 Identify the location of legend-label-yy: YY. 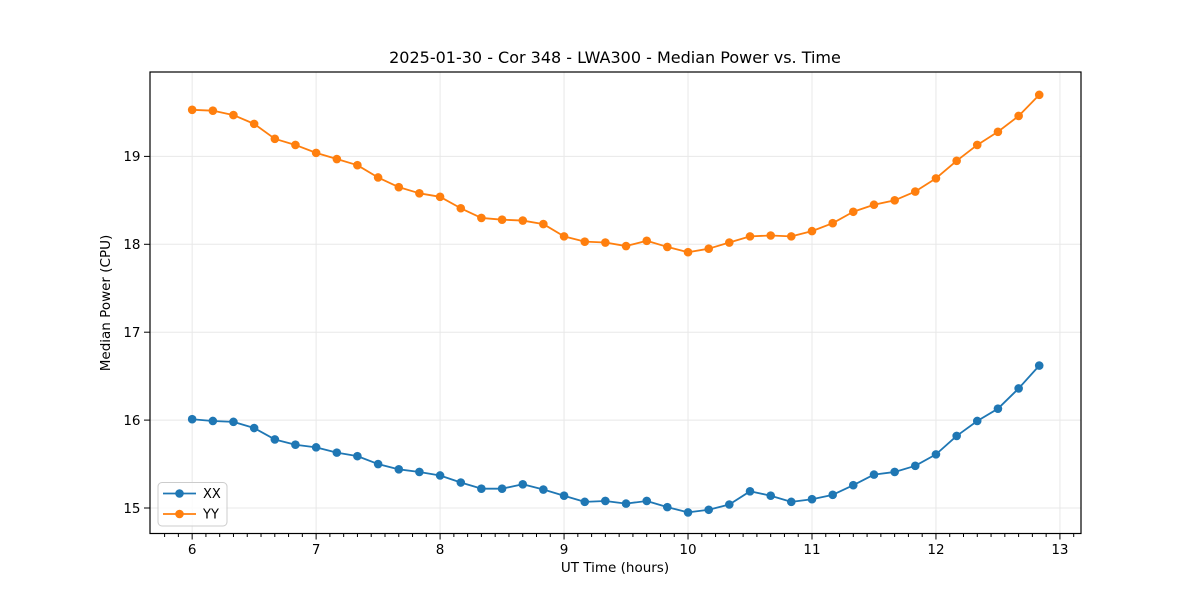
(210, 515).